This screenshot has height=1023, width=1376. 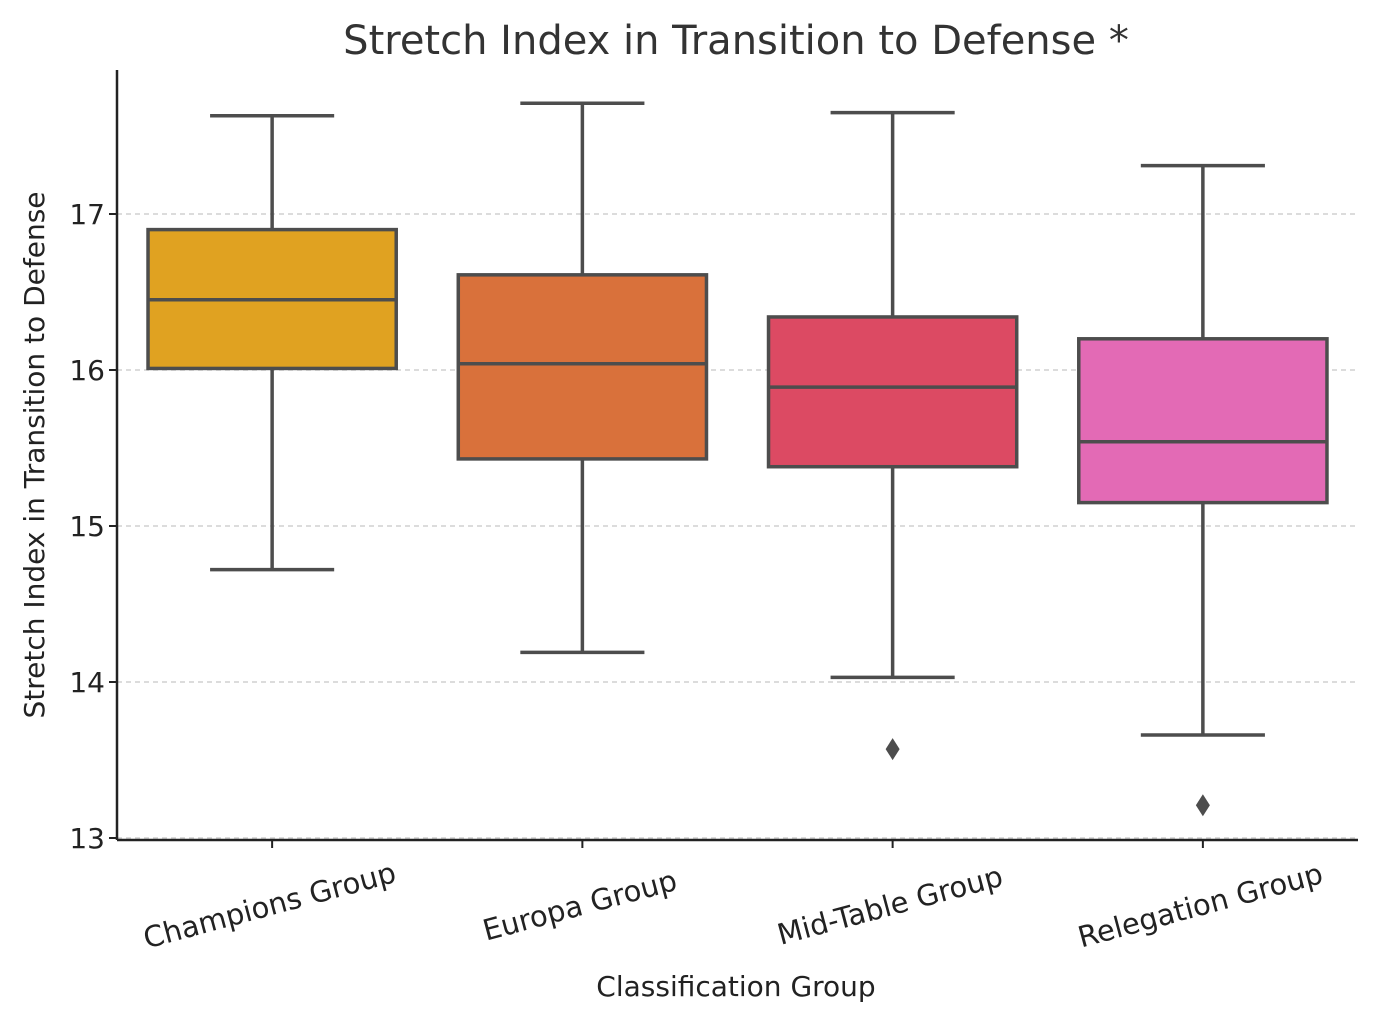 What do you see at coordinates (34, 454) in the screenshot?
I see `y-axis-label: Stretch Index in Transition to Defense` at bounding box center [34, 454].